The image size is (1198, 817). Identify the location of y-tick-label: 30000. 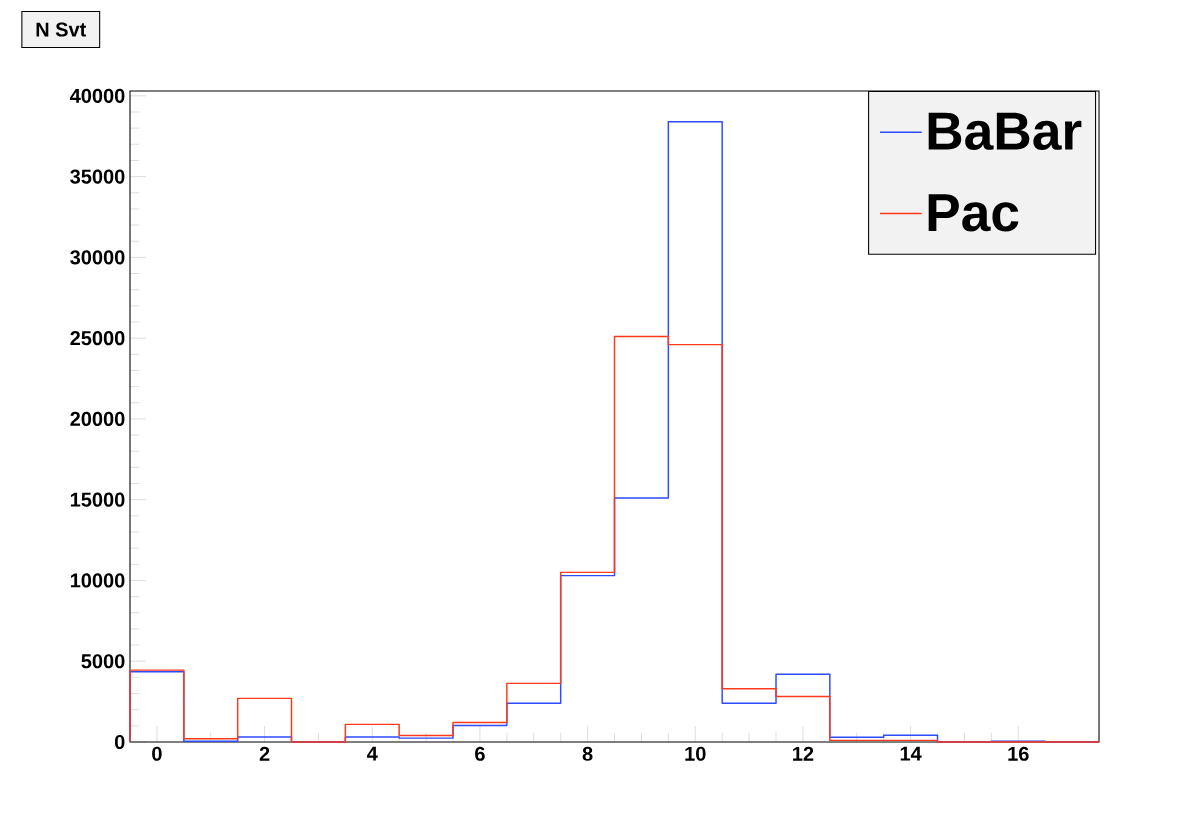
(97, 257).